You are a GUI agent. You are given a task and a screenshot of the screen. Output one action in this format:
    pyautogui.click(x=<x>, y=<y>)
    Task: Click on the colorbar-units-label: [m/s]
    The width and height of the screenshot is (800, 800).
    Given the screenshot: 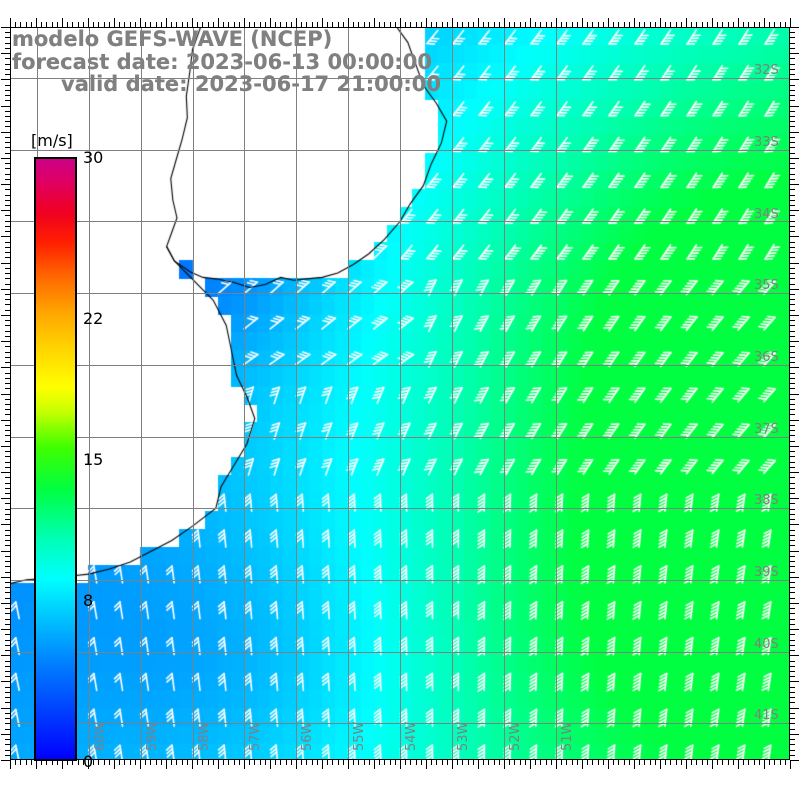 What is the action you would take?
    pyautogui.click(x=52, y=140)
    